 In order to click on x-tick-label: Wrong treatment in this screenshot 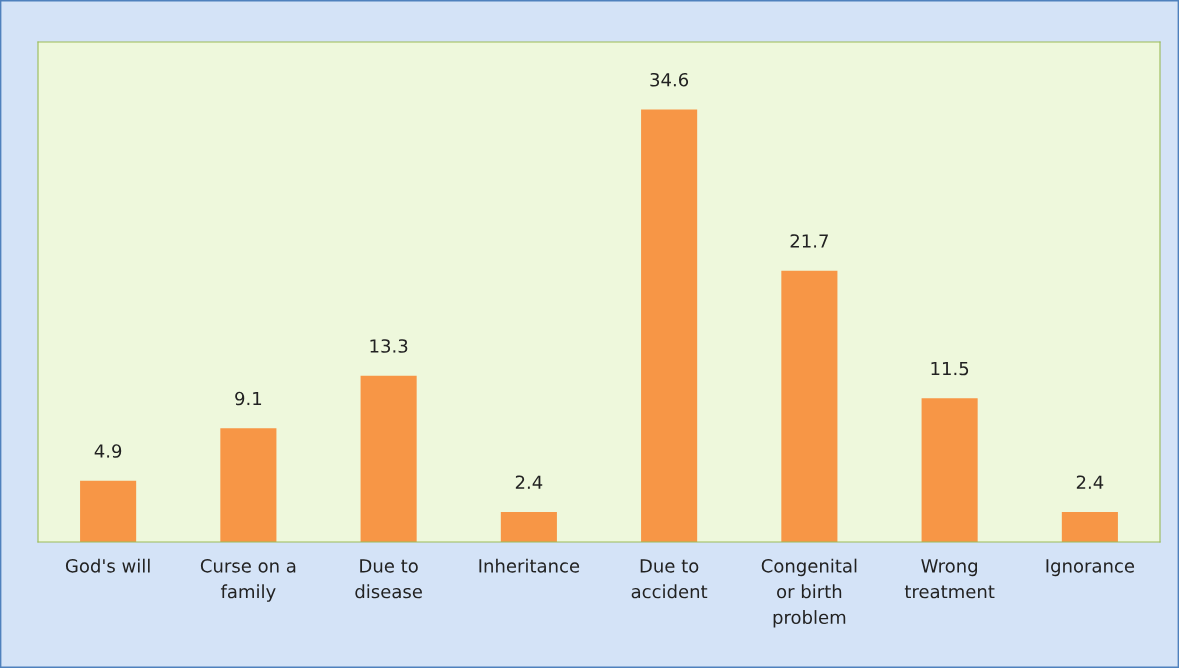, I will do `click(949, 579)`.